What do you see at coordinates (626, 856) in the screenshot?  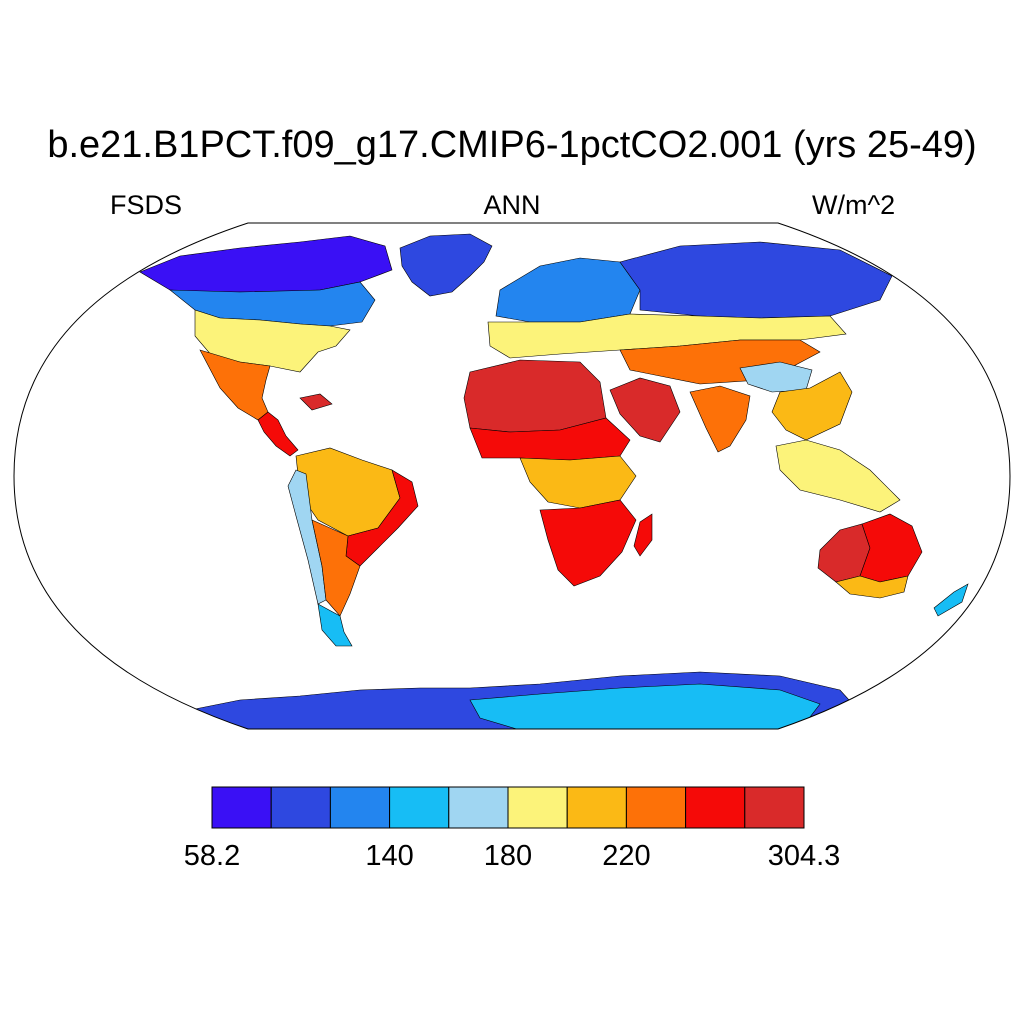 I see `colorbar-label: 220` at bounding box center [626, 856].